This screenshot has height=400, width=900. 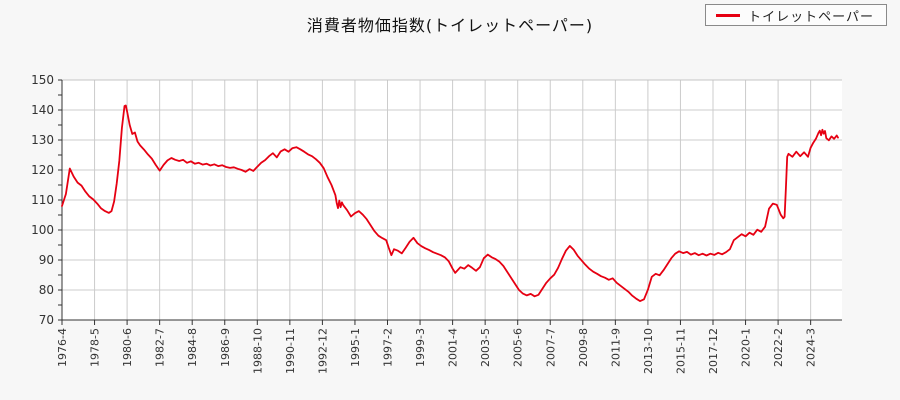 What do you see at coordinates (728, 15) in the screenshot?
I see `legend-line-swatch` at bounding box center [728, 15].